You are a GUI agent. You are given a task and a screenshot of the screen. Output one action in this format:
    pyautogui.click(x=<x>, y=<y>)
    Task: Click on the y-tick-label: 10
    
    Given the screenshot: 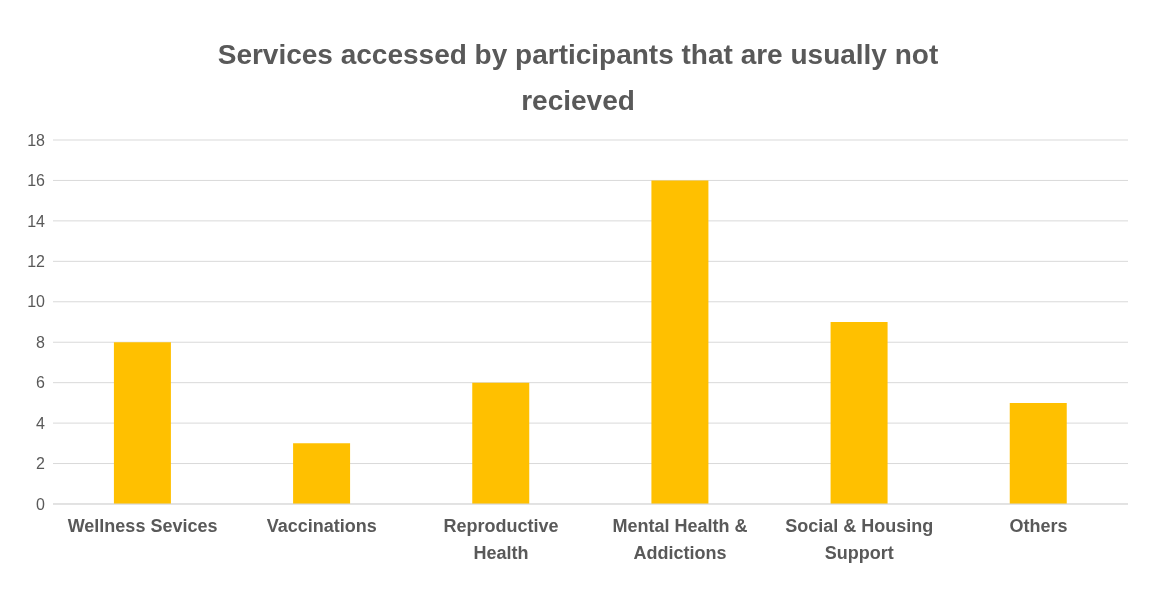 What is the action you would take?
    pyautogui.click(x=36, y=302)
    